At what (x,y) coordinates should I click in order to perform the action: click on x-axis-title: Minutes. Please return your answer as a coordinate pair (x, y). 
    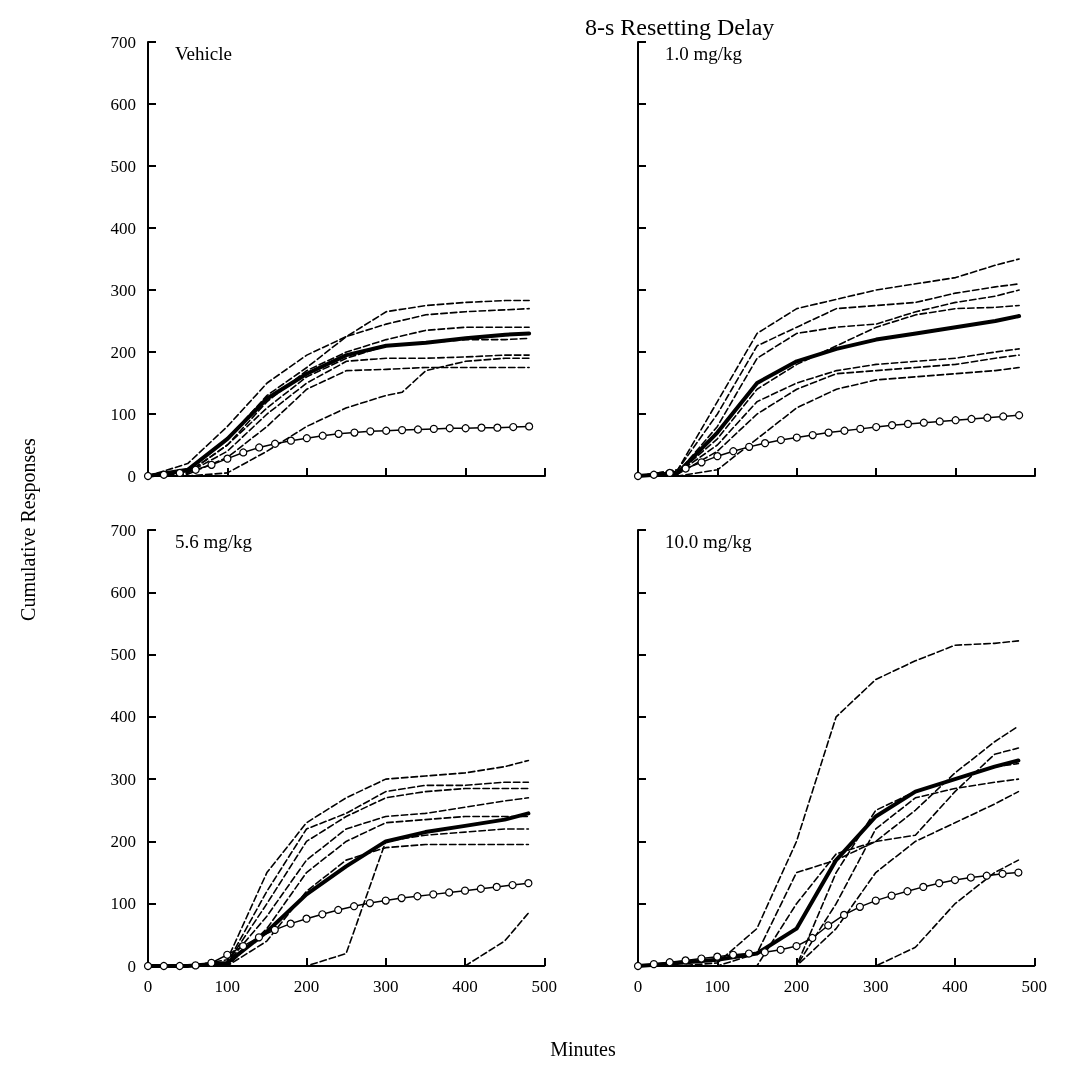
    Looking at the image, I should click on (583, 1049).